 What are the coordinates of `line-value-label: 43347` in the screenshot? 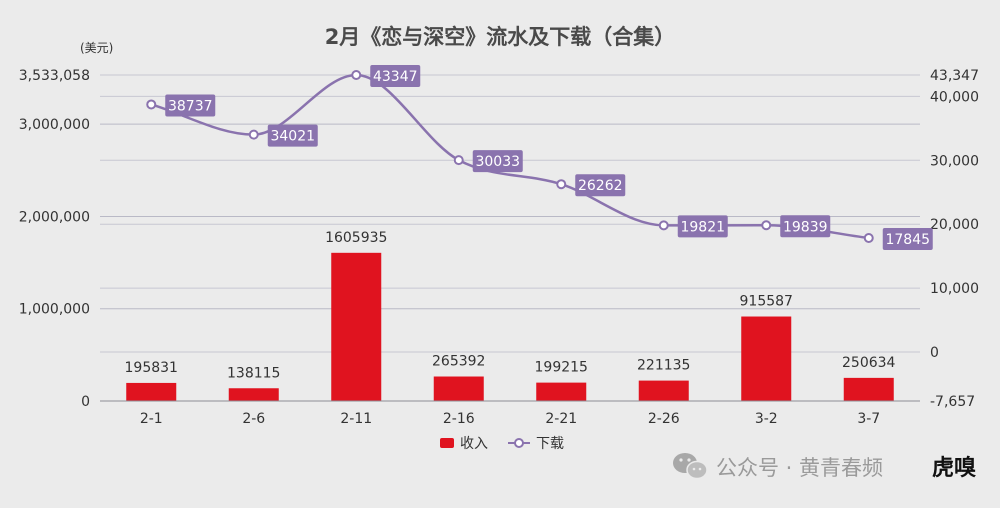 It's located at (395, 77).